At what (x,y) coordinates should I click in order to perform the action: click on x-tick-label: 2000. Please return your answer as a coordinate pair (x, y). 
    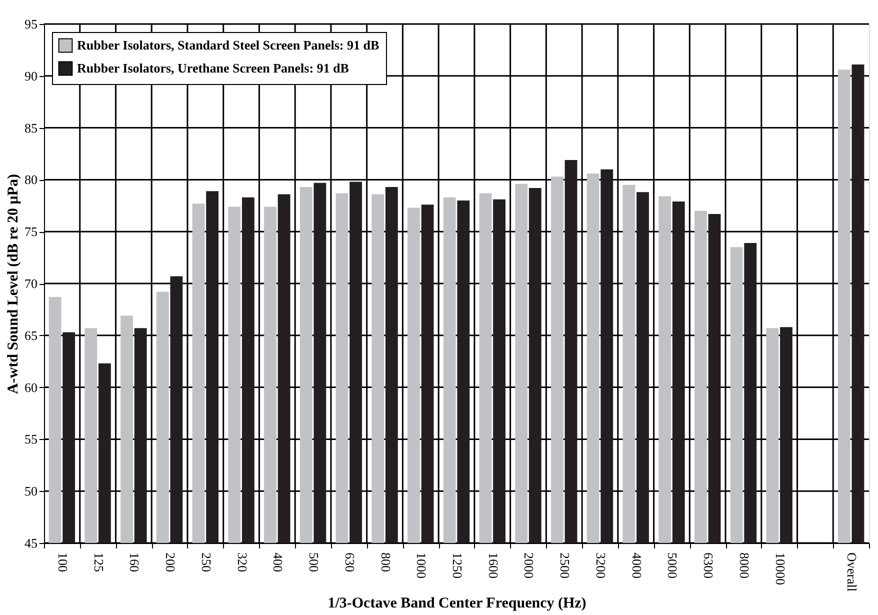
    Looking at the image, I should click on (529, 565).